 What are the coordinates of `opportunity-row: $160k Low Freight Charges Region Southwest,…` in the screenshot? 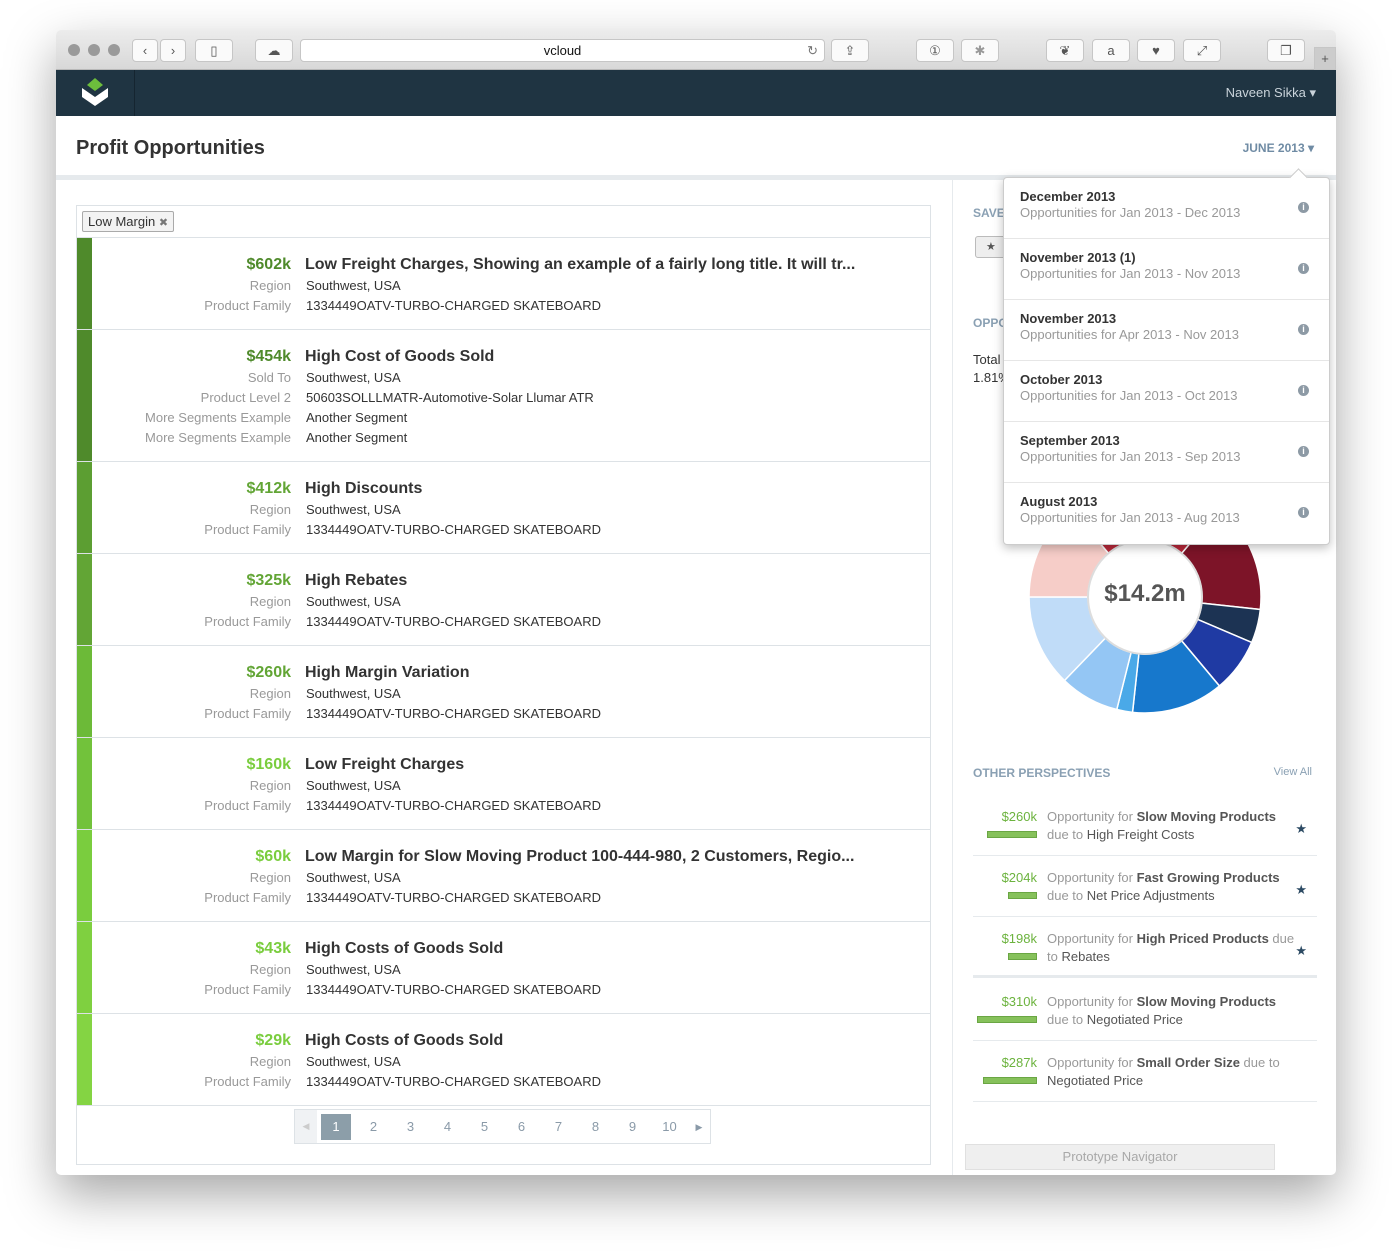 It's located at (503, 784).